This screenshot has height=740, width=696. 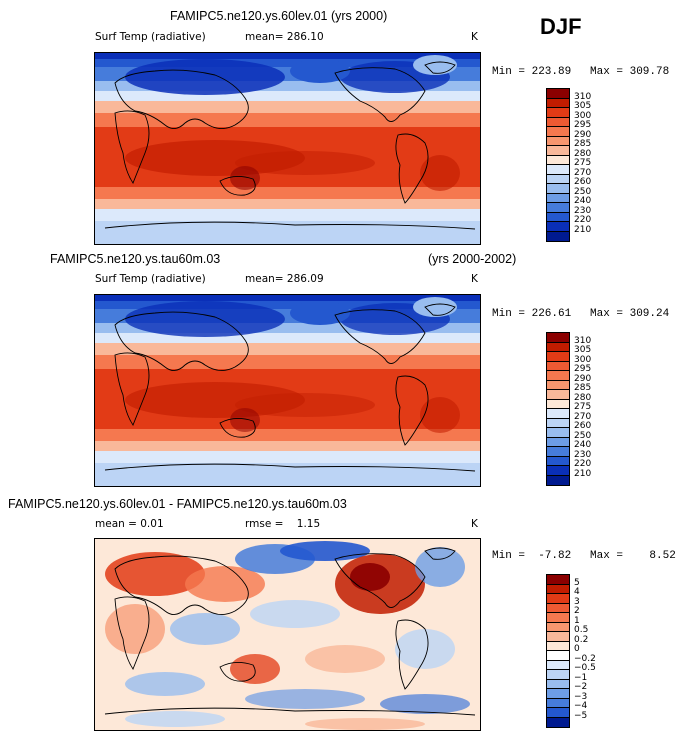 What do you see at coordinates (287, 634) in the screenshot?
I see `panel-3-map` at bounding box center [287, 634].